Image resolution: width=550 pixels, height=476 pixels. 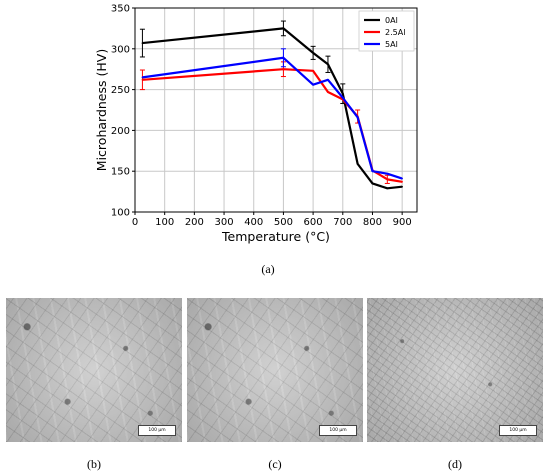 What do you see at coordinates (275, 236) in the screenshot?
I see `x-axis-label: Temperature (°C)` at bounding box center [275, 236].